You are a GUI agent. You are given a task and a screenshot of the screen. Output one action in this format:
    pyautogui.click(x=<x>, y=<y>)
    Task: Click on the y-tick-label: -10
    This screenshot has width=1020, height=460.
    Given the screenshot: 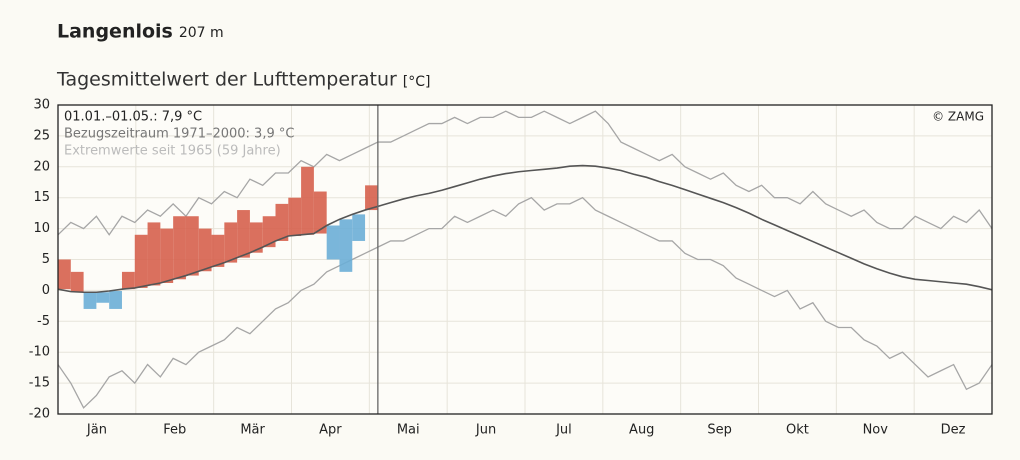 What is the action you would take?
    pyautogui.click(x=39, y=352)
    